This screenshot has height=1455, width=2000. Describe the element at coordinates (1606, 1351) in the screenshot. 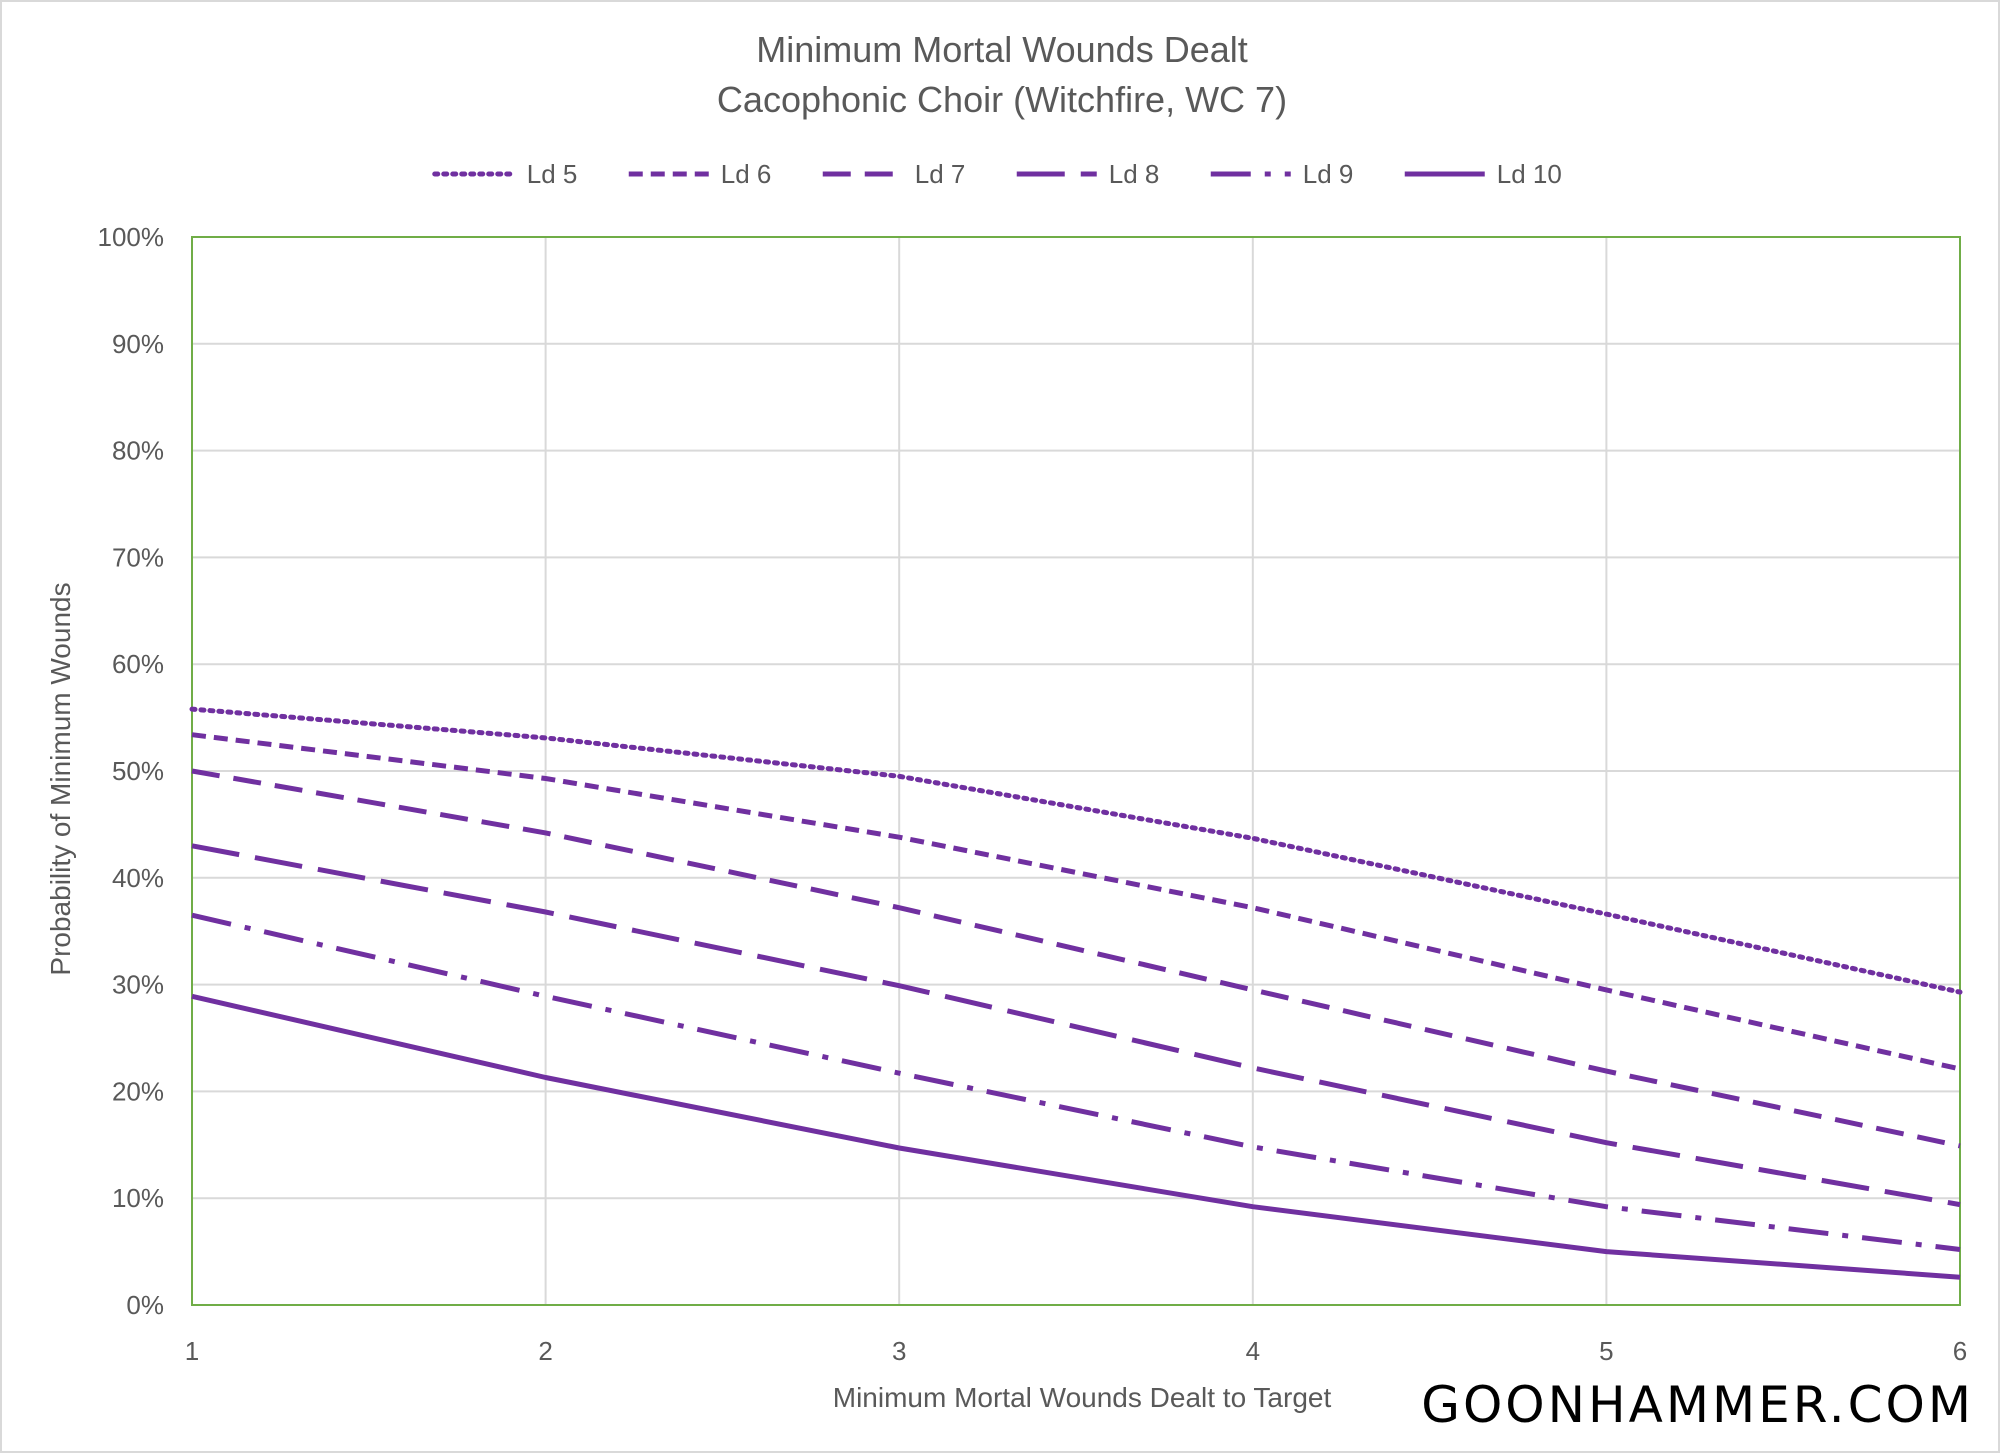

I see `x-tick-label: 5` at that location.